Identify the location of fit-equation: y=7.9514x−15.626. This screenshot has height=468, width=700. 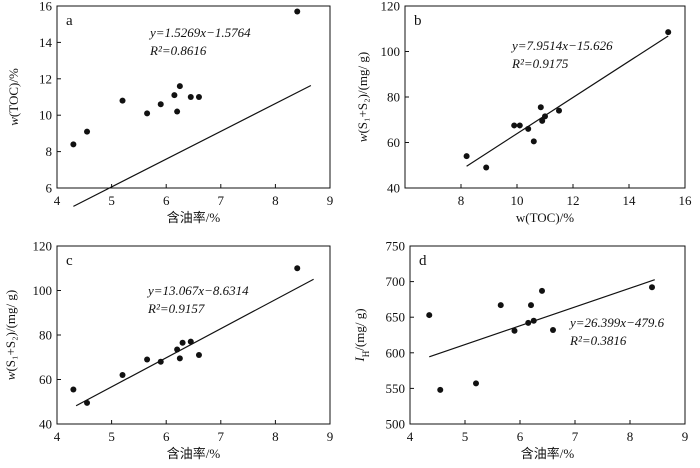
(561, 45).